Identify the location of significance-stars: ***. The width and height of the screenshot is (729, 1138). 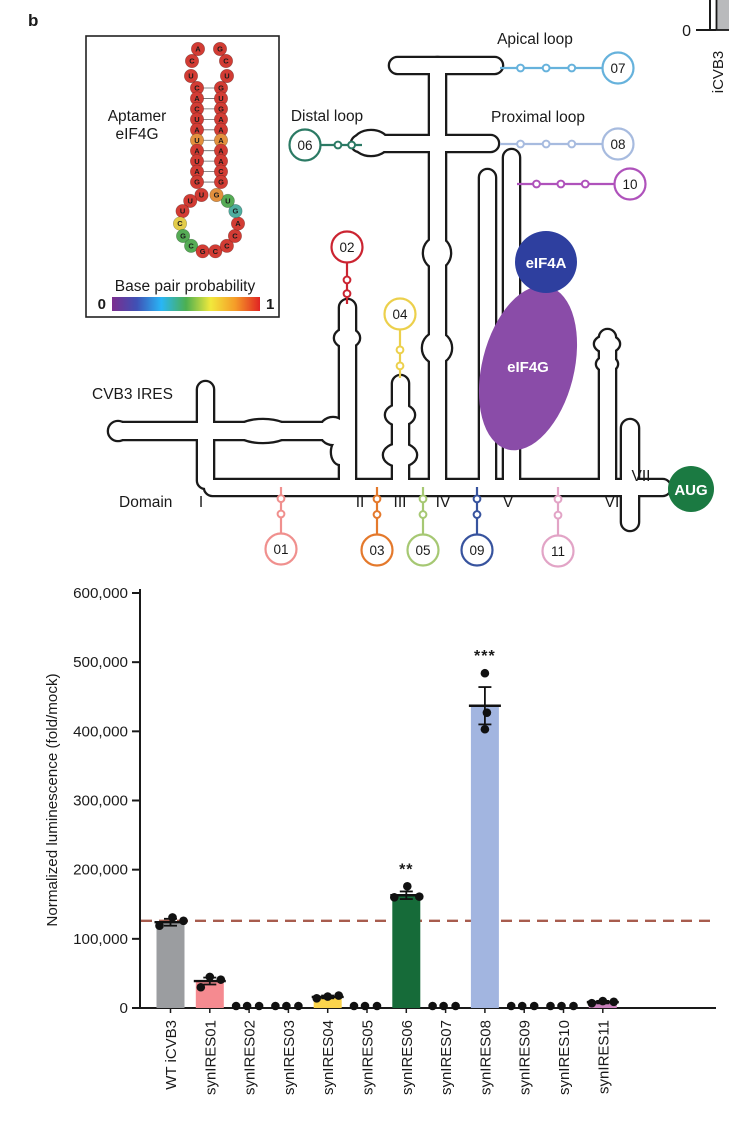
(485, 656).